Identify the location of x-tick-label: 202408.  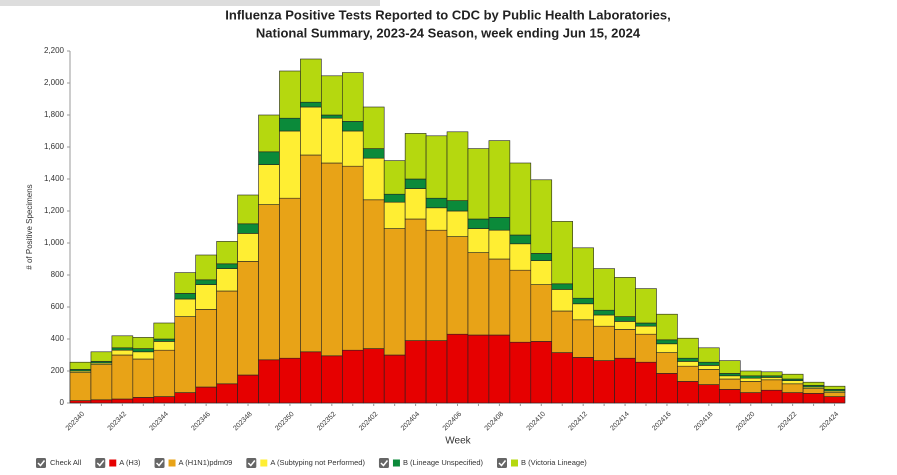
(495, 422).